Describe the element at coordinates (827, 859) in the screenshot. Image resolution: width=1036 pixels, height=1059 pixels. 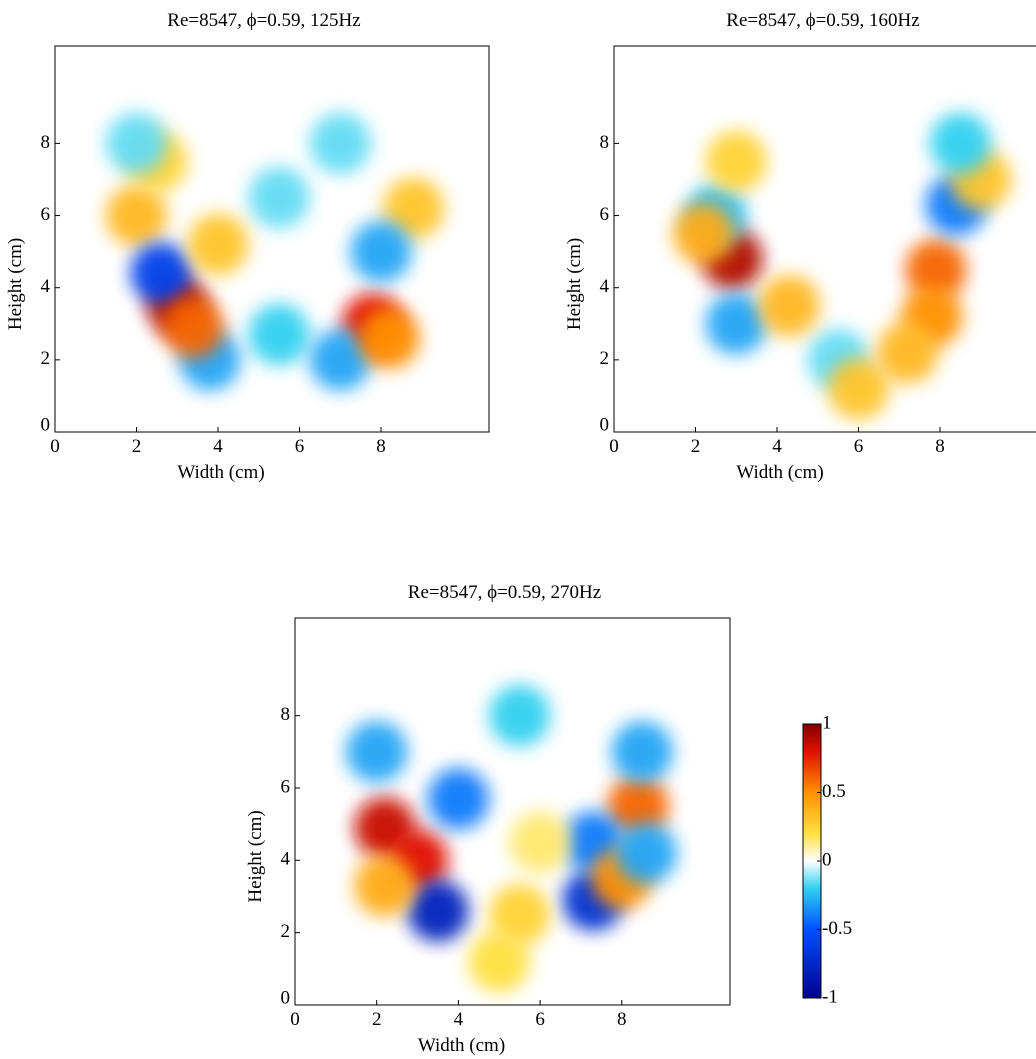
I see `colorbar-tick-label: 0` at that location.